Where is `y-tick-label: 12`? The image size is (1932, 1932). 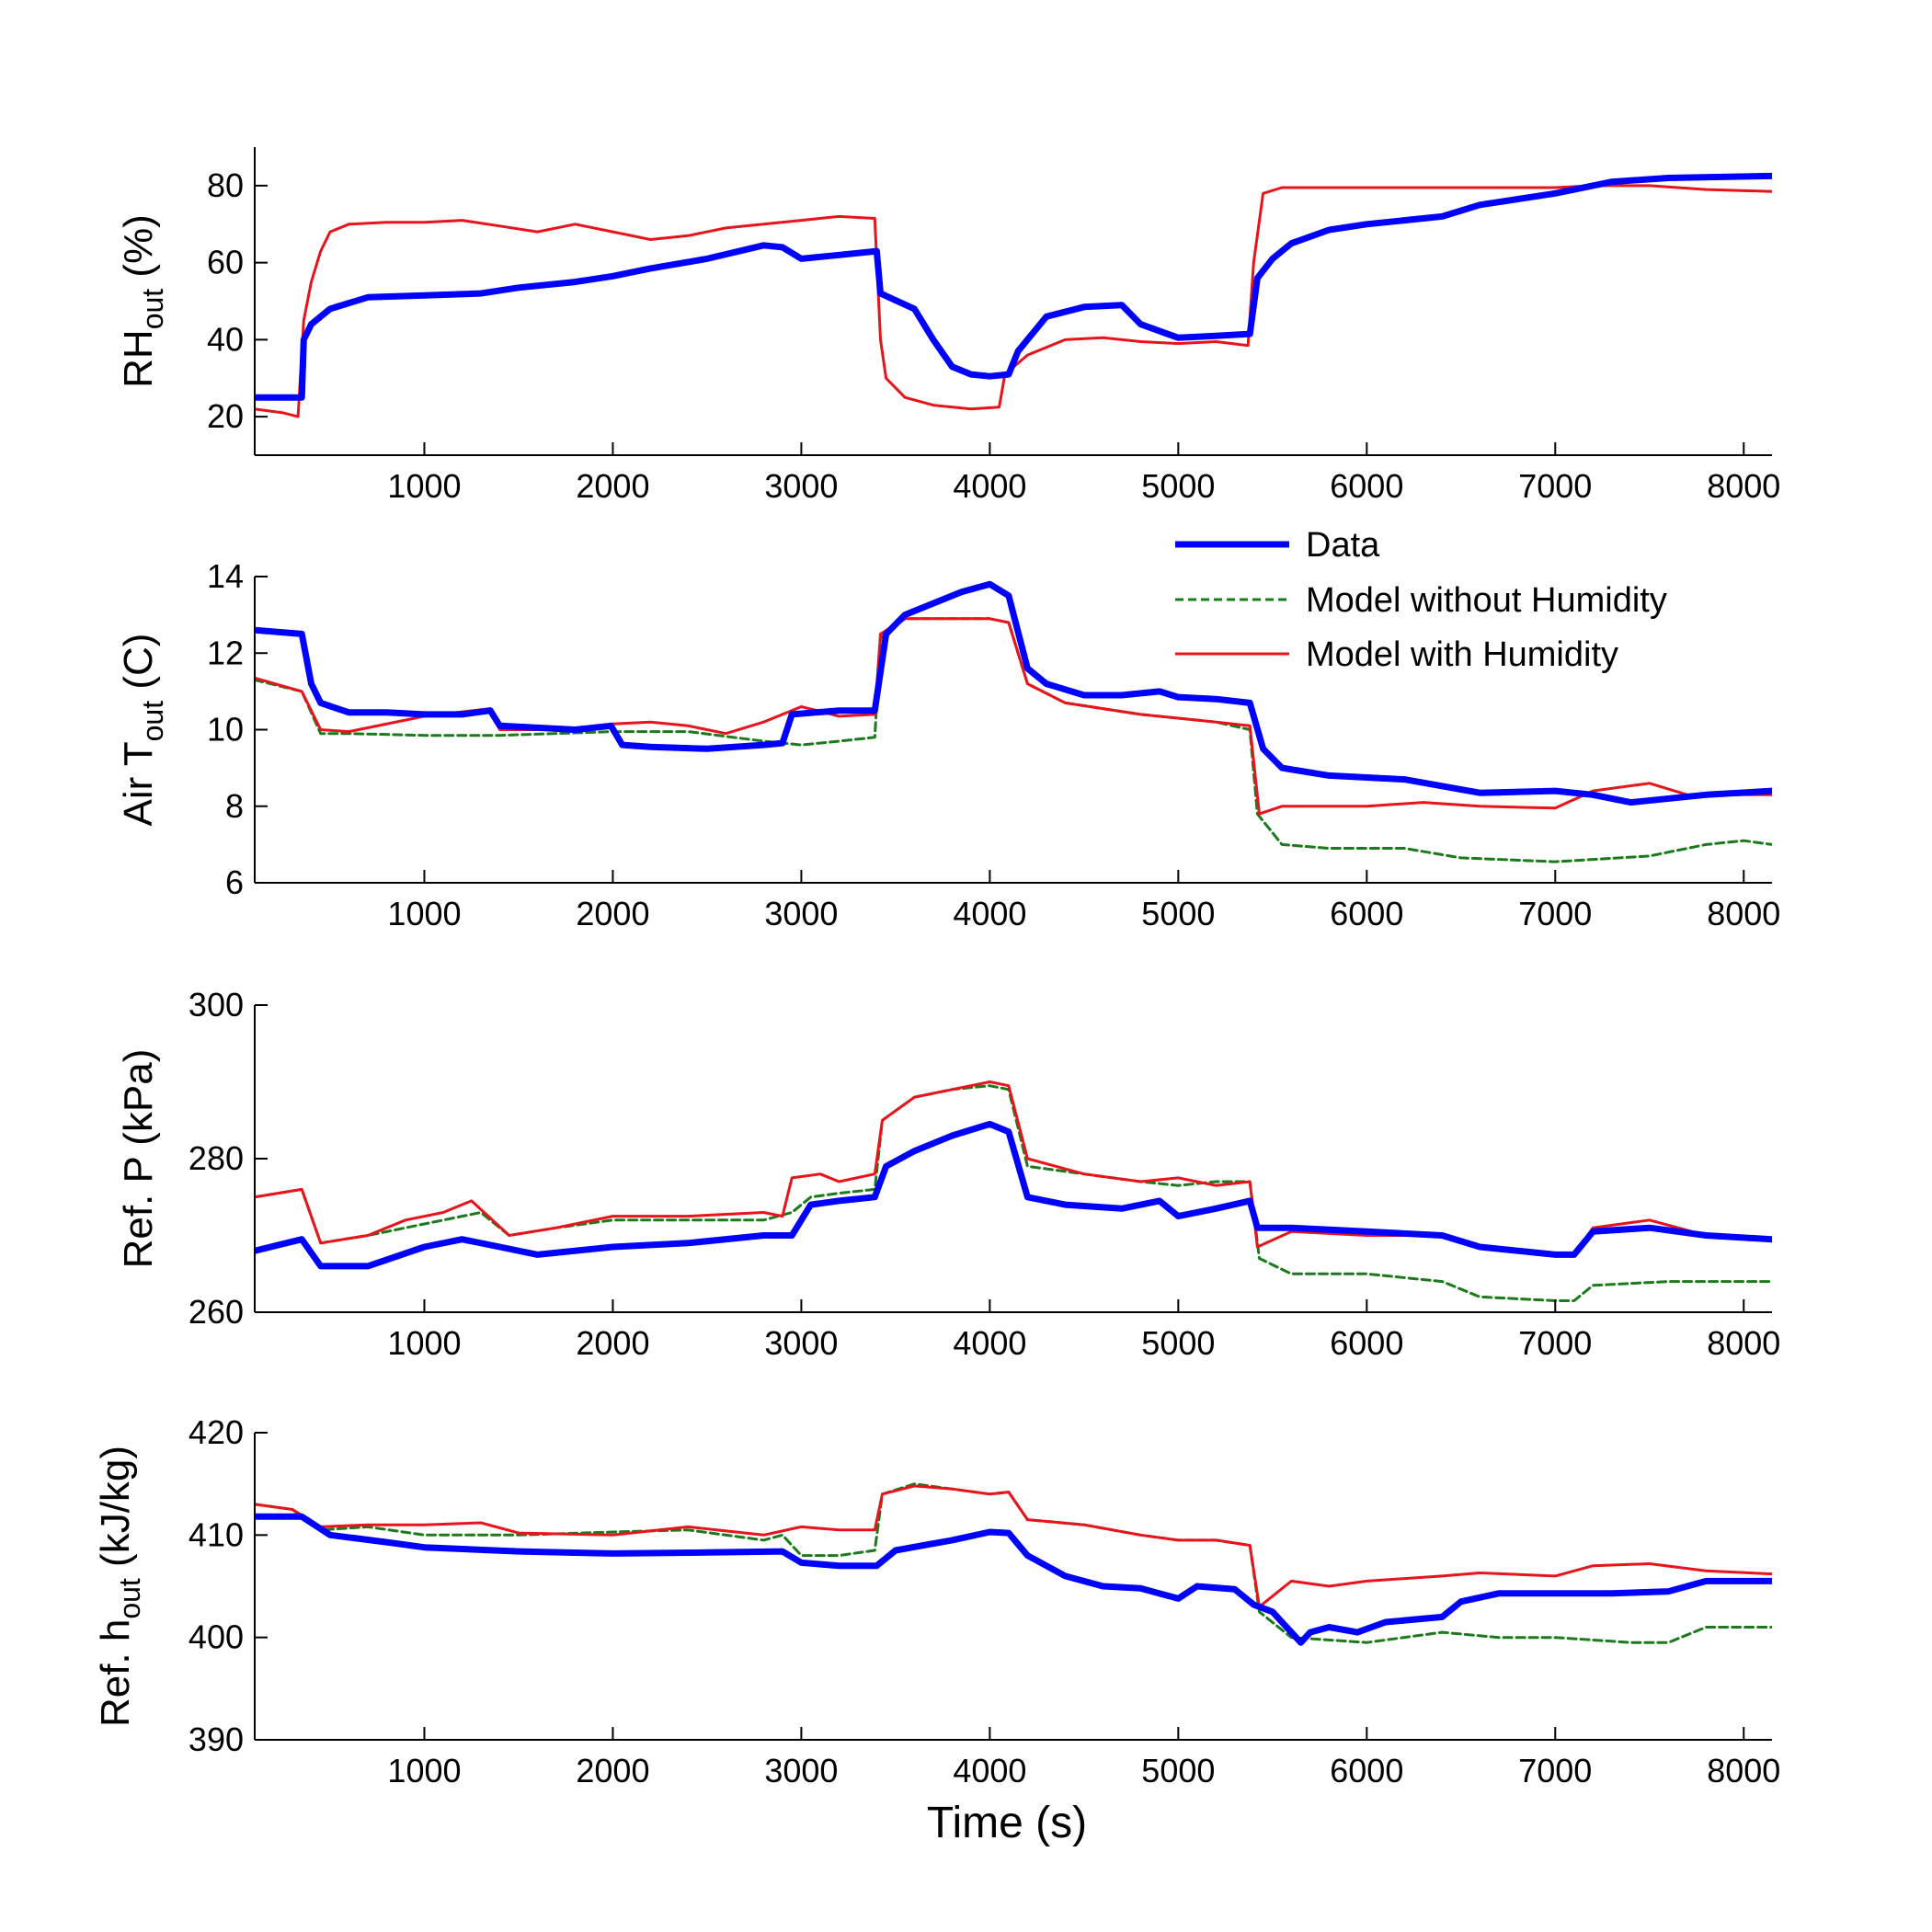 y-tick-label: 12 is located at coordinates (225, 652).